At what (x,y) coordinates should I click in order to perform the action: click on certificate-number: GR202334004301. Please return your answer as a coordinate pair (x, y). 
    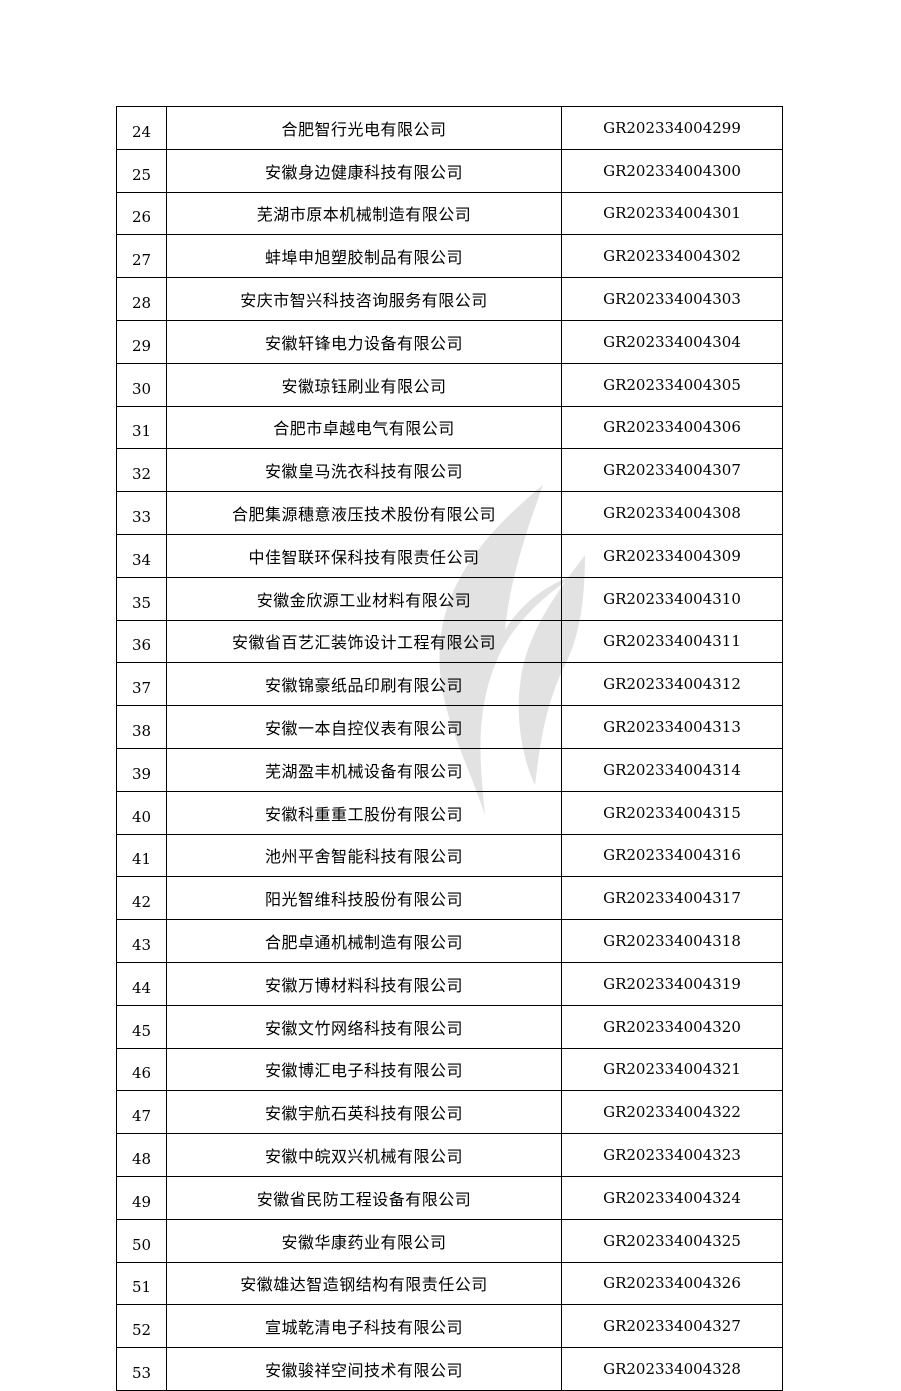
    Looking at the image, I should click on (672, 213).